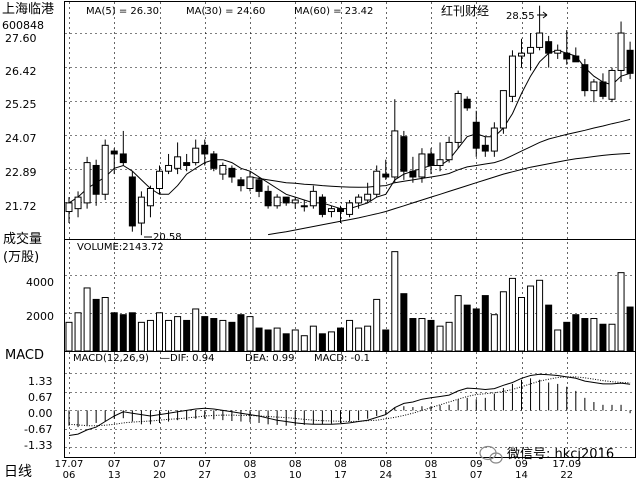  Describe the element at coordinates (491, 454) in the screenshot. I see `wechat-icon` at that location.